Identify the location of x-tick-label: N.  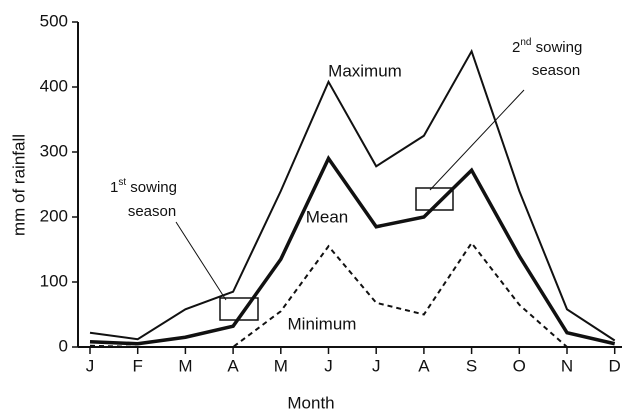
(567, 365).